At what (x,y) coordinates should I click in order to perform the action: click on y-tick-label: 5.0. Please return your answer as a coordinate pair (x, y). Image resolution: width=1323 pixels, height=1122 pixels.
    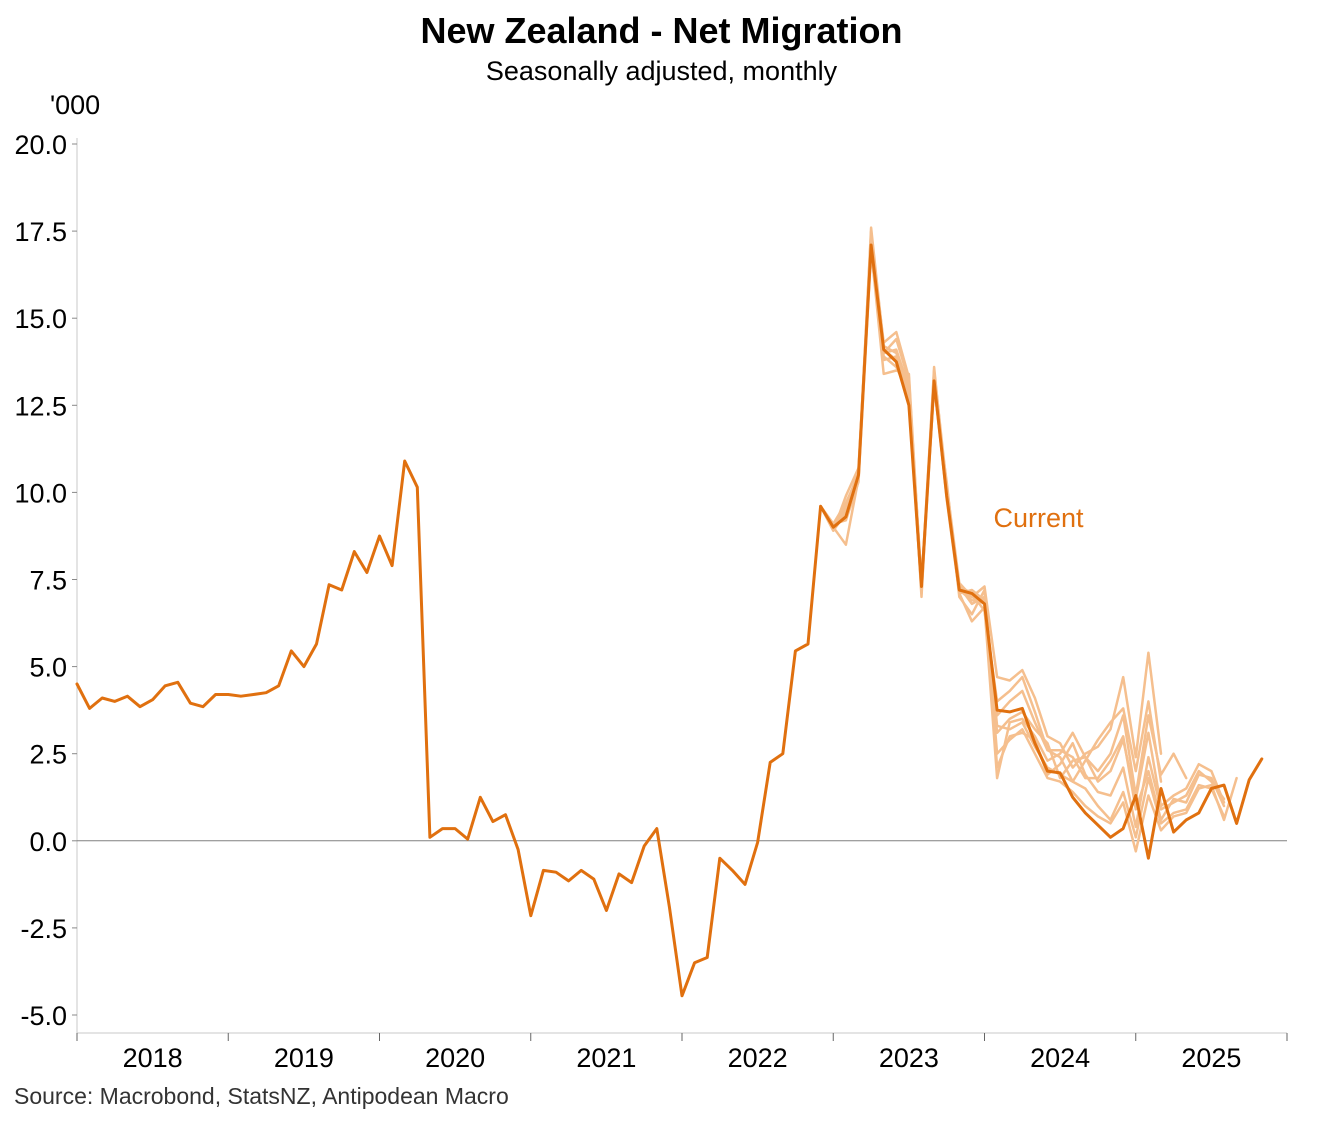
    Looking at the image, I should click on (48, 668).